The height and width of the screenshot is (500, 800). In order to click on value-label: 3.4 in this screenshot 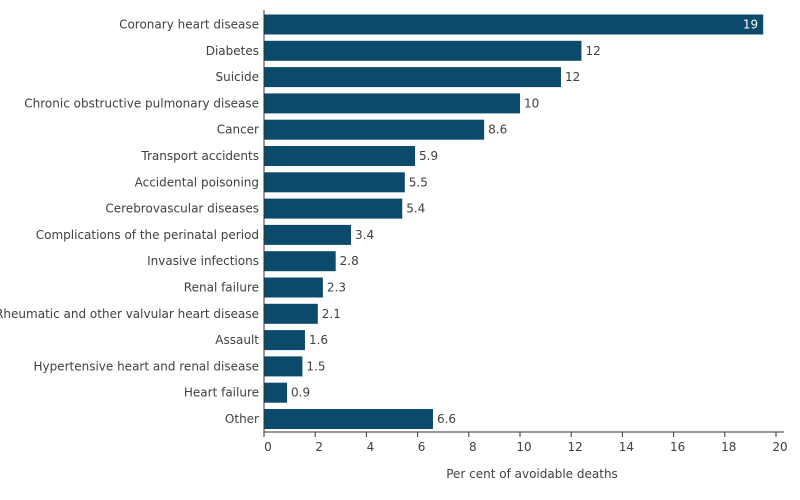, I will do `click(364, 235)`.